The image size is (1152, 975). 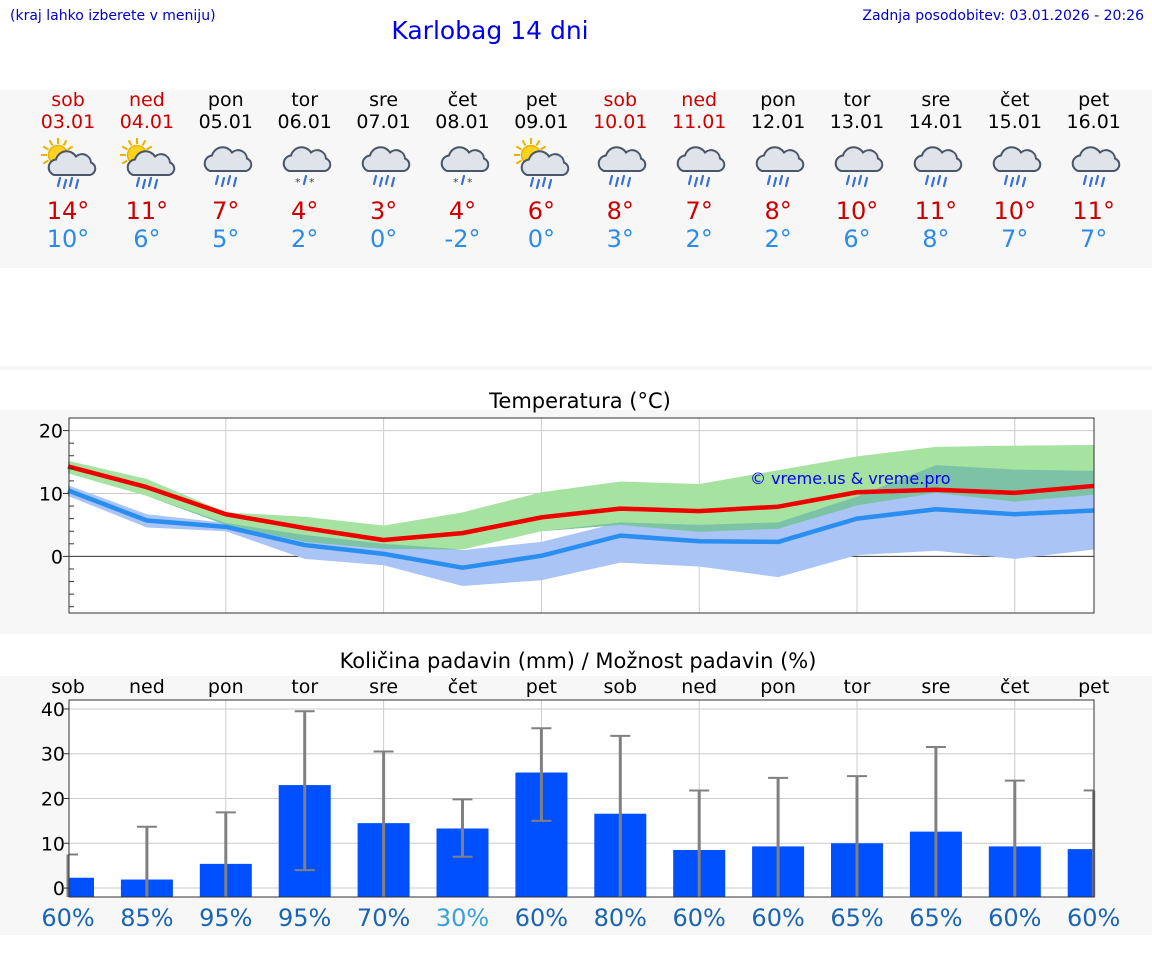 What do you see at coordinates (935, 918) in the screenshot?
I see `precip-probability: 65%` at bounding box center [935, 918].